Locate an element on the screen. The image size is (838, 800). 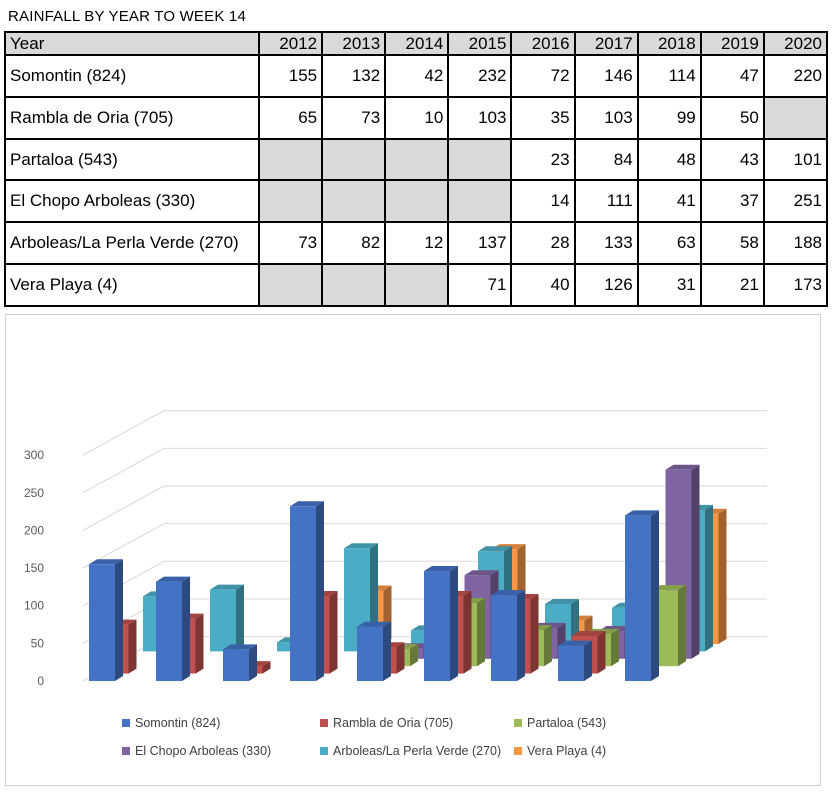
rainfall-cell: 48 is located at coordinates (669, 159).